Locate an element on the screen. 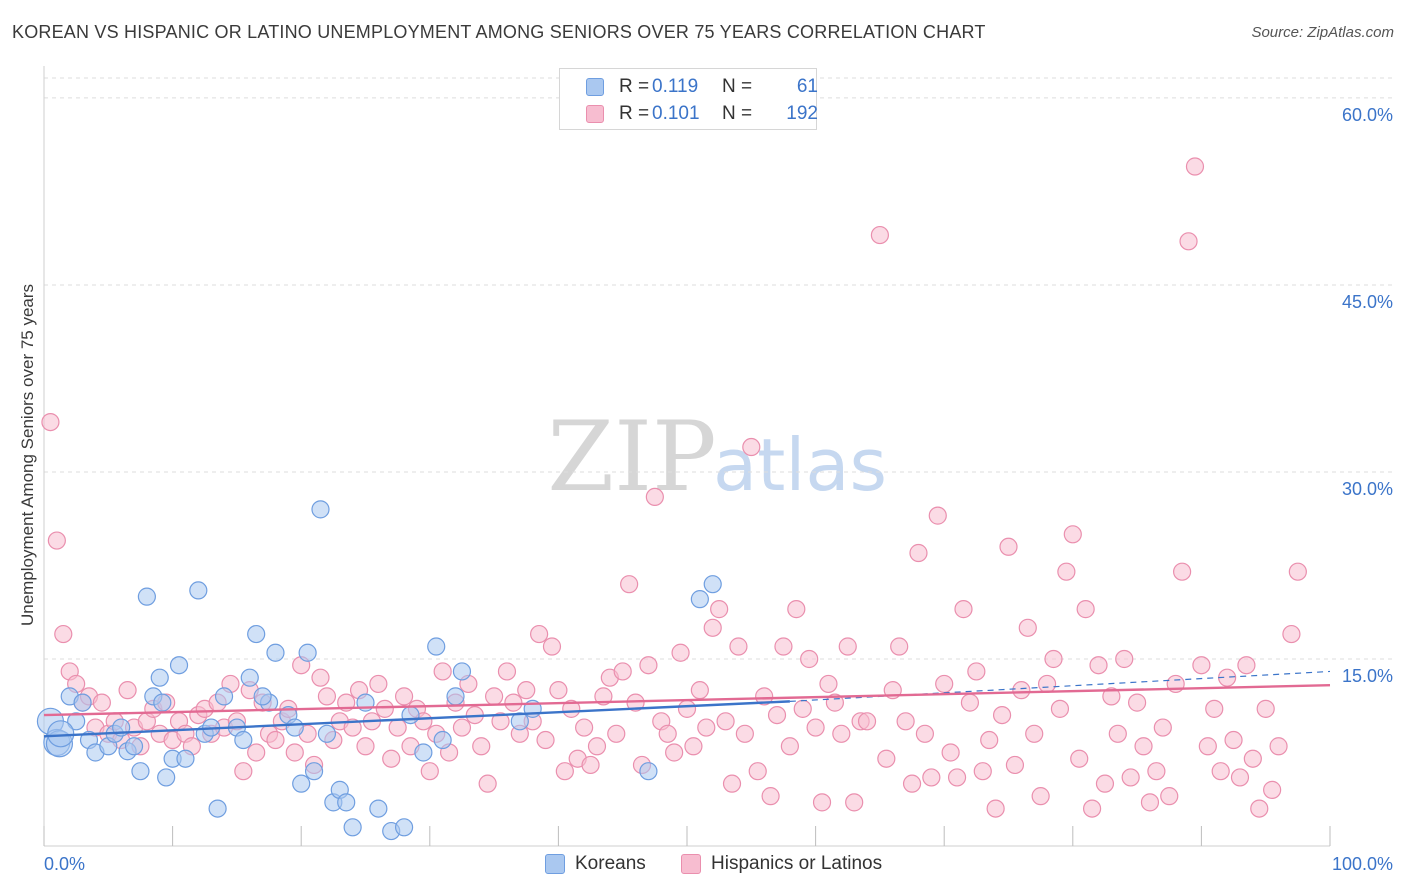 The height and width of the screenshot is (892, 1406). trend-lines is located at coordinates (687, 704).